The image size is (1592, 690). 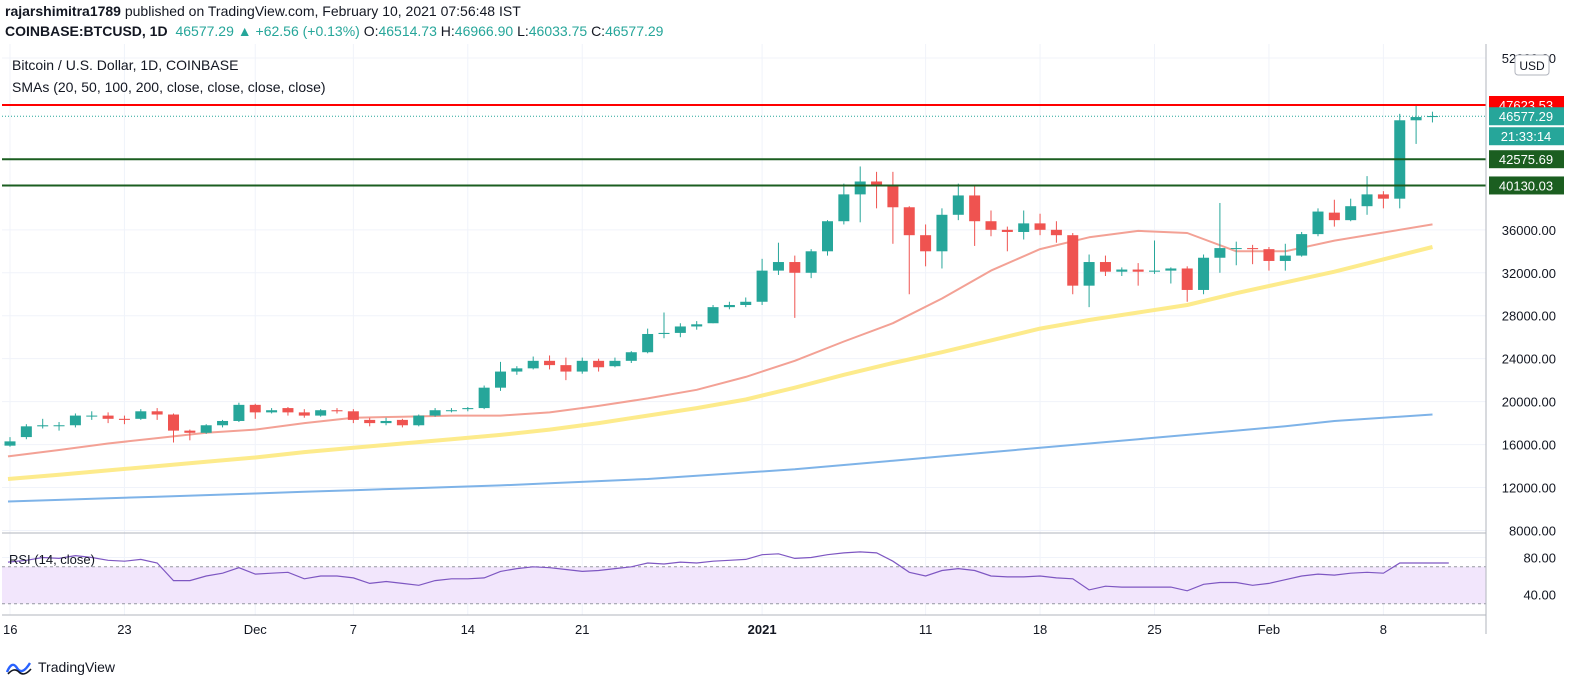 What do you see at coordinates (52, 559) in the screenshot?
I see `legend-rsi: RSI (14, close)` at bounding box center [52, 559].